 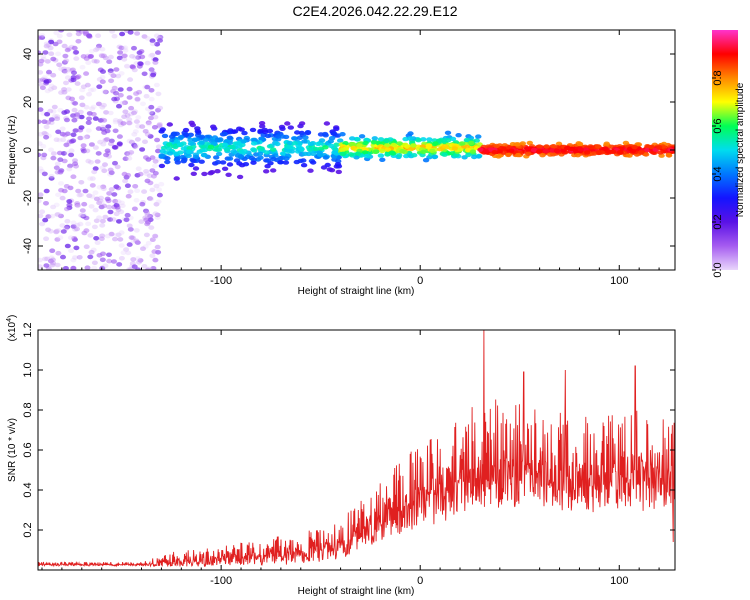 What do you see at coordinates (619, 581) in the screenshot?
I see `x-tick-label: 100` at bounding box center [619, 581].